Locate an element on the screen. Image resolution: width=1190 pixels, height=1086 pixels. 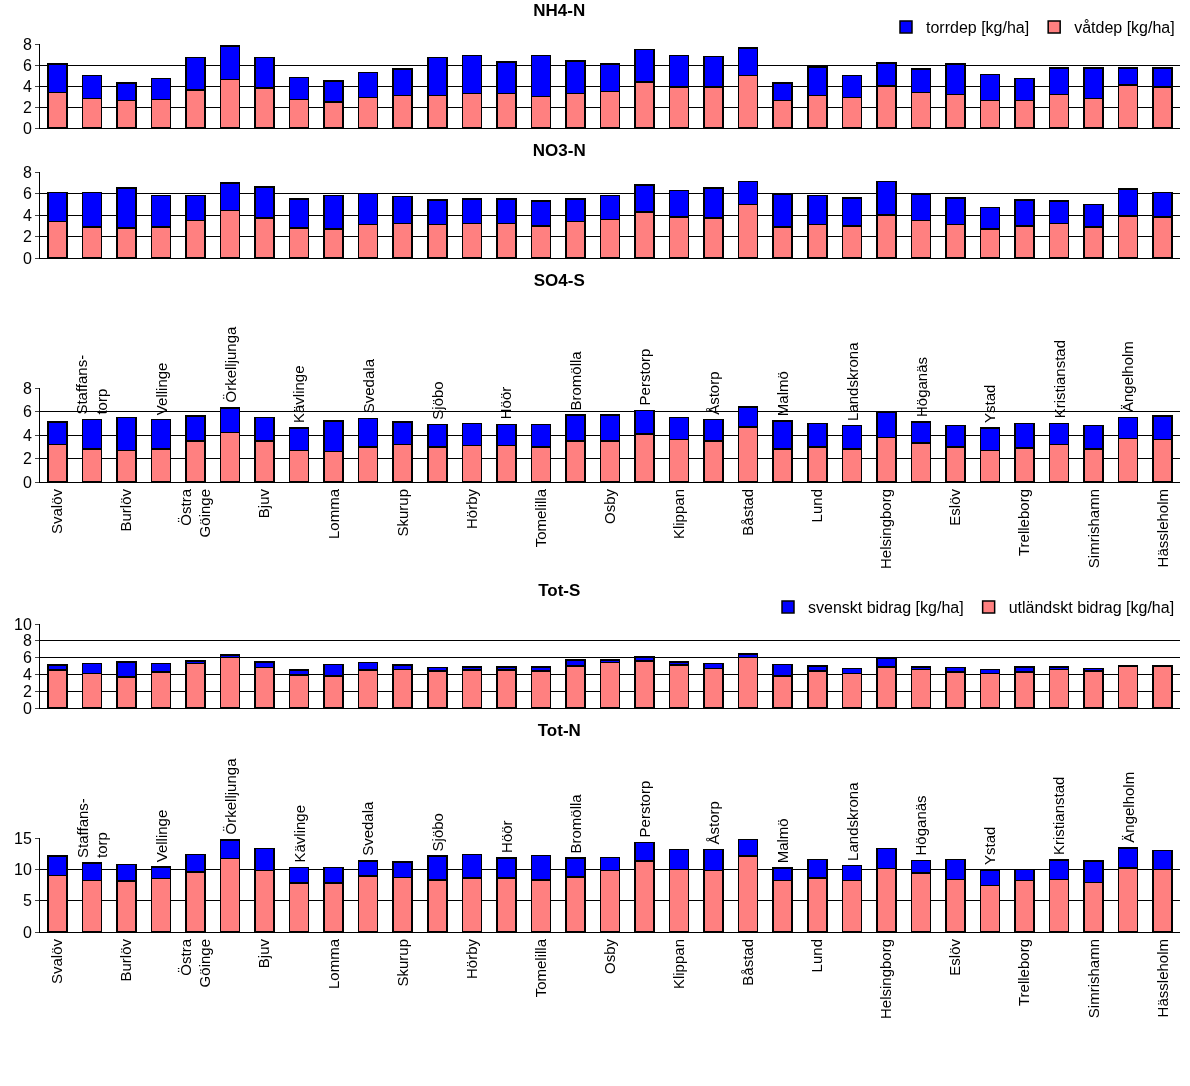
chart-title: NH4-N is located at coordinates (559, 10).